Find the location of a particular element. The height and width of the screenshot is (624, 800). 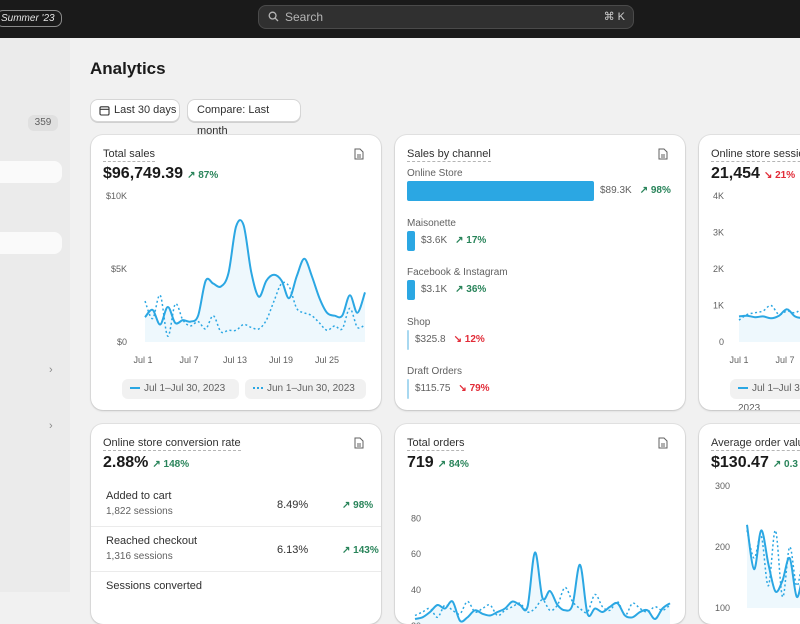

metric-value: $96,749.39 ↗ 87% is located at coordinates (160, 174).